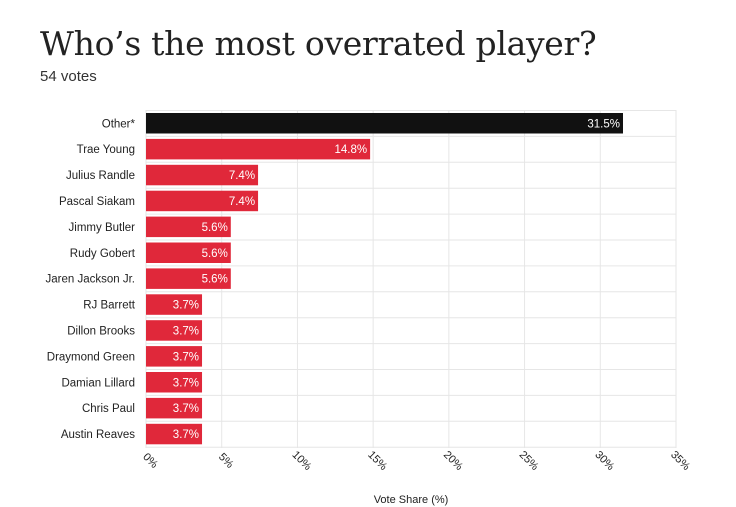 This screenshot has width=736, height=507. I want to click on x-axis-title: Vote Share (%), so click(411, 500).